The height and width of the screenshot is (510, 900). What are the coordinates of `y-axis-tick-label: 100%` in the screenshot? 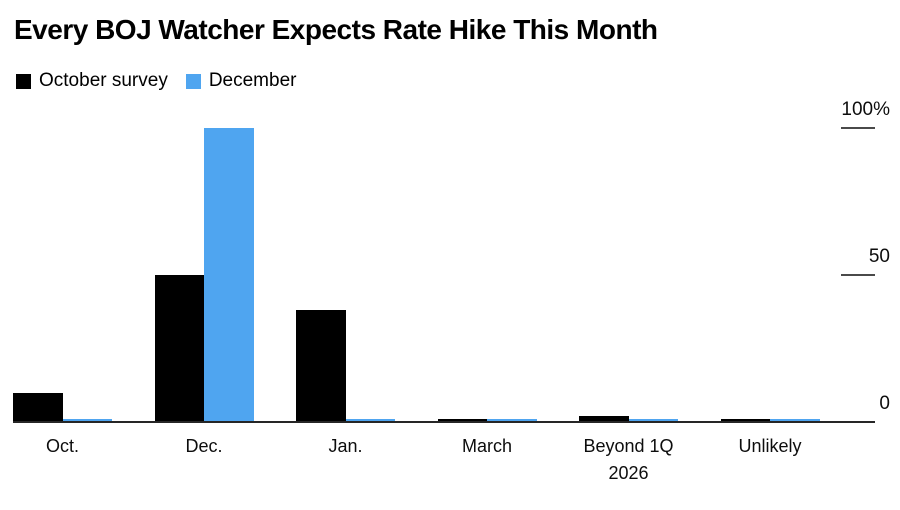 It's located at (865, 109).